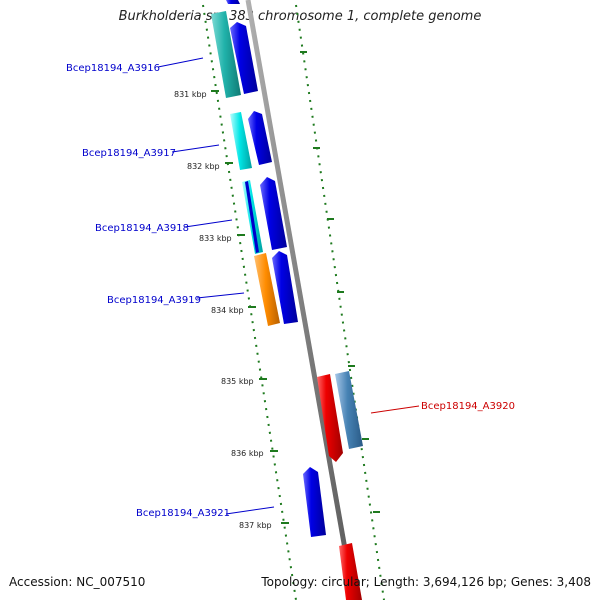 This screenshot has height=600, width=600. Describe the element at coordinates (252, 217) in the screenshot. I see `gene-A3918-inner` at that location.